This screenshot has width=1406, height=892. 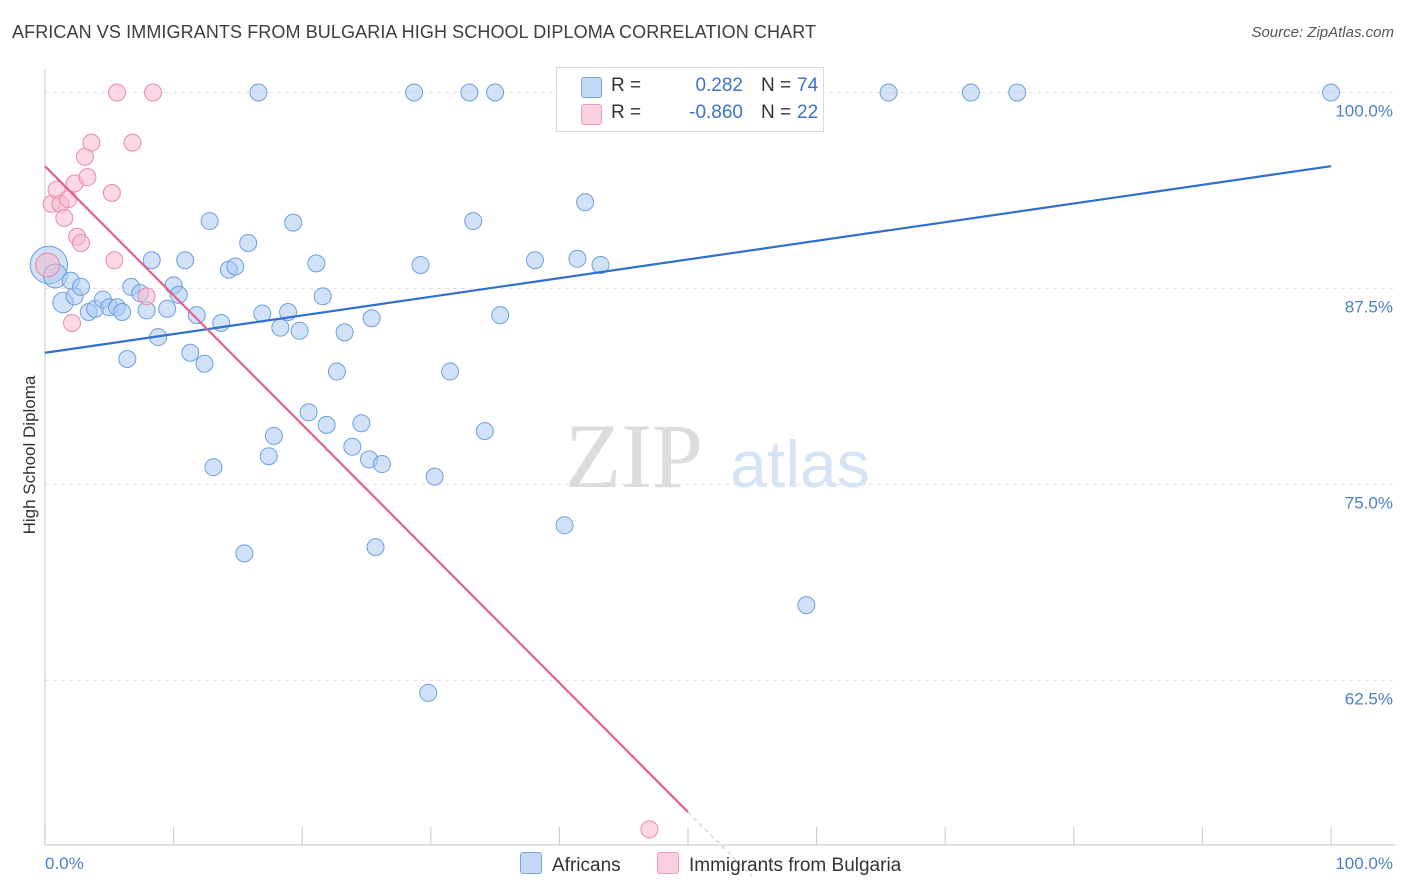 What do you see at coordinates (1369, 698) in the screenshot?
I see `y-tick-label: 62.5%` at bounding box center [1369, 698].